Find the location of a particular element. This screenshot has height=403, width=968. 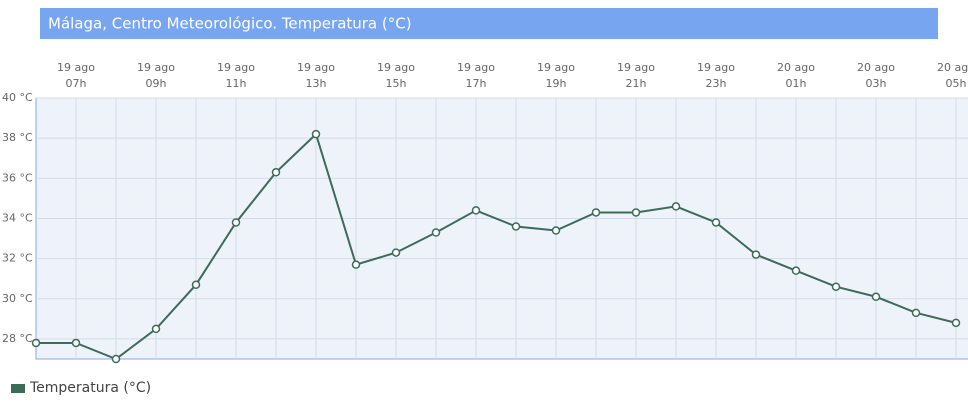

y-tick-label: 40 °C is located at coordinates (17, 97).